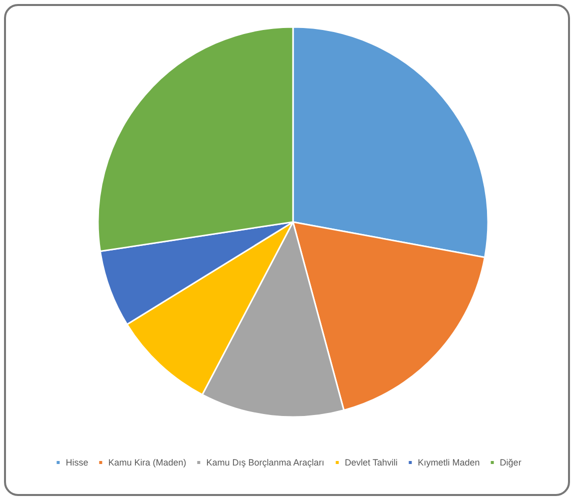 The image size is (576, 502). What do you see at coordinates (511, 463) in the screenshot?
I see `legend-label: Diğer` at bounding box center [511, 463].